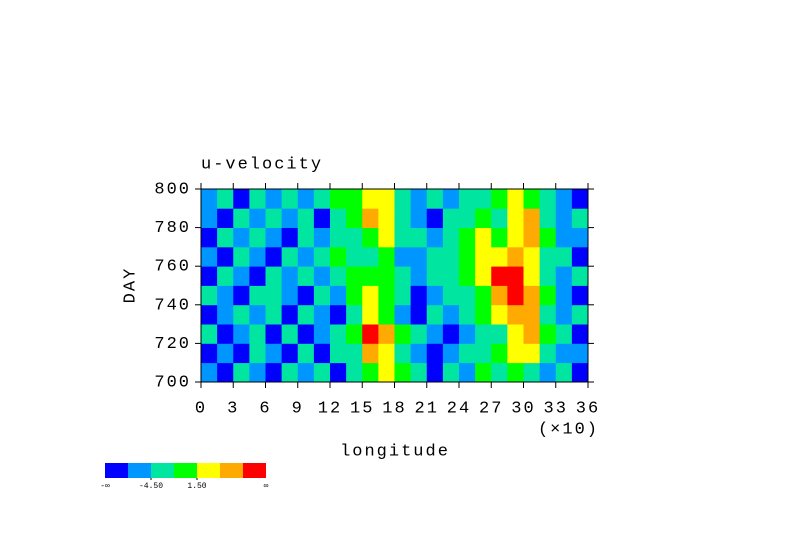  What do you see at coordinates (130, 285) in the screenshot?
I see `y-axis-label: DAY` at bounding box center [130, 285].